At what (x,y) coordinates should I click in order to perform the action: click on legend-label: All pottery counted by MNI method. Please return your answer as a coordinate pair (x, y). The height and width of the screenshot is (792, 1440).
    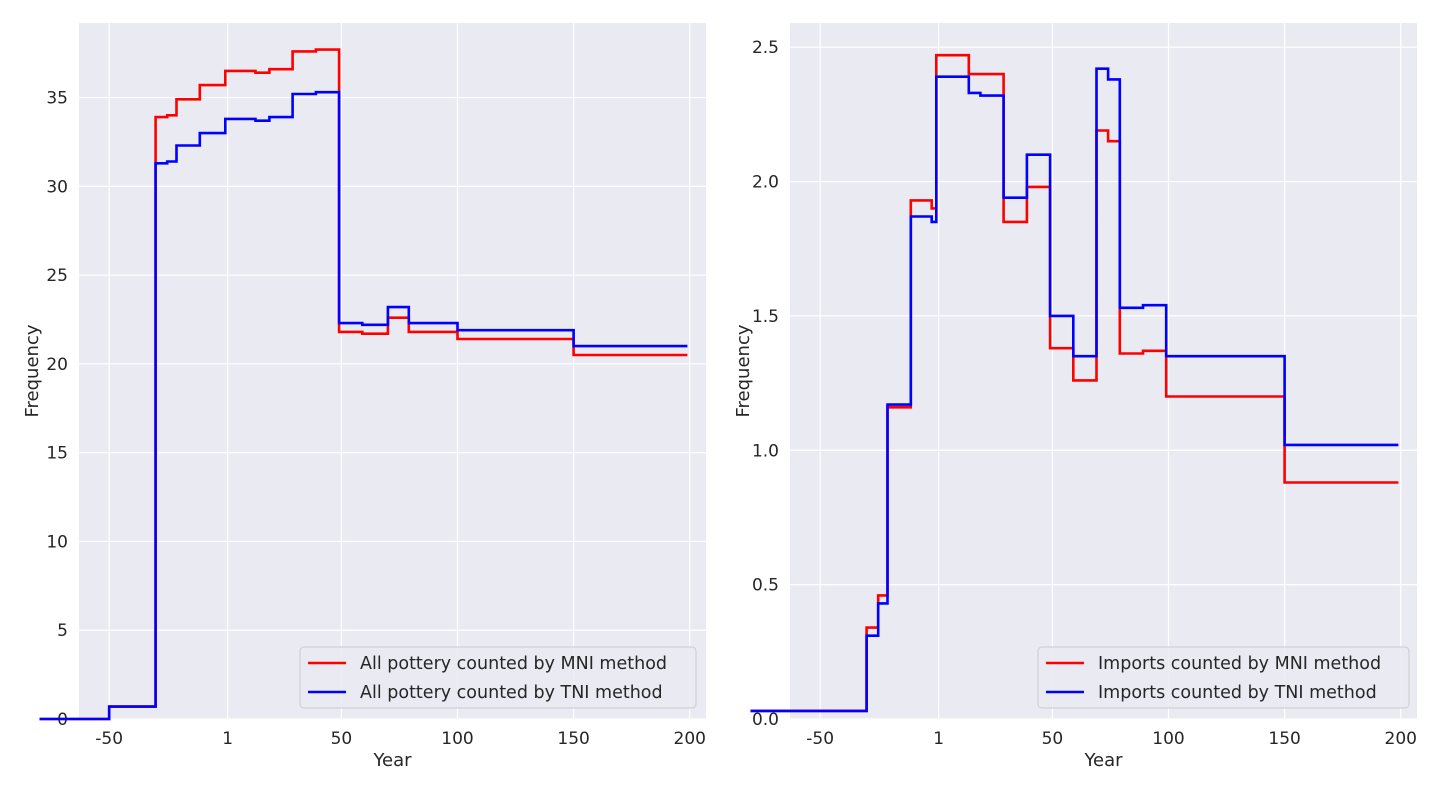
    Looking at the image, I should click on (513, 664).